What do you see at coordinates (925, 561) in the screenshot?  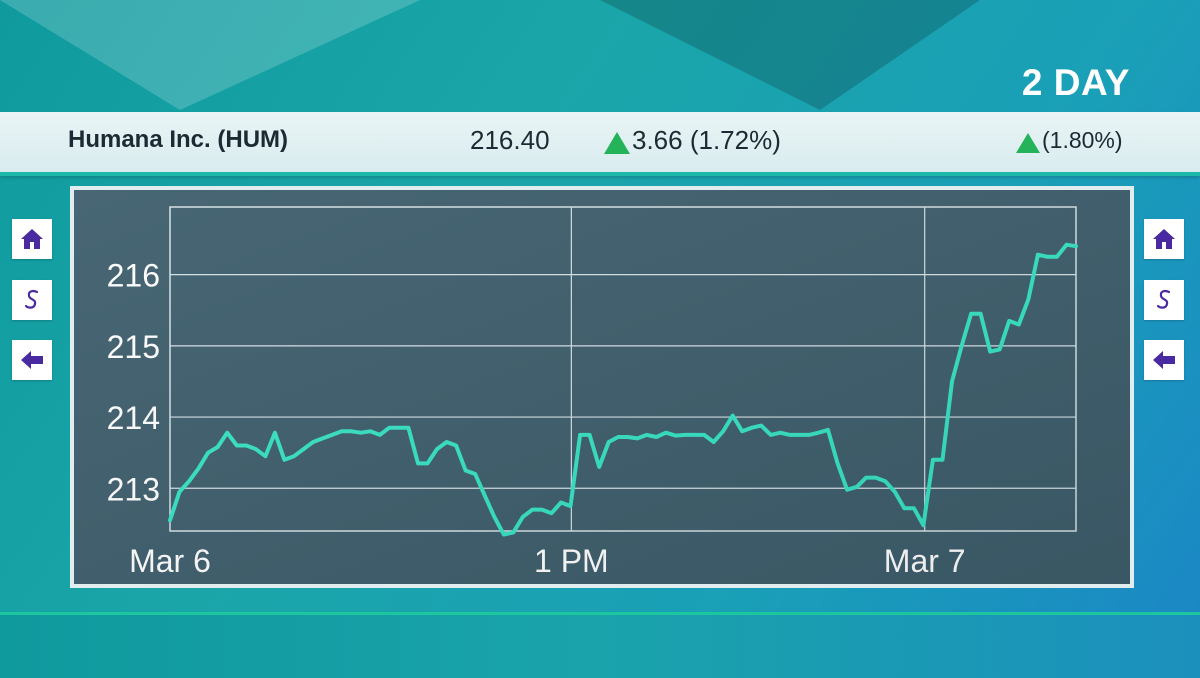 I see `x-tick-label: Mar 7` at bounding box center [925, 561].